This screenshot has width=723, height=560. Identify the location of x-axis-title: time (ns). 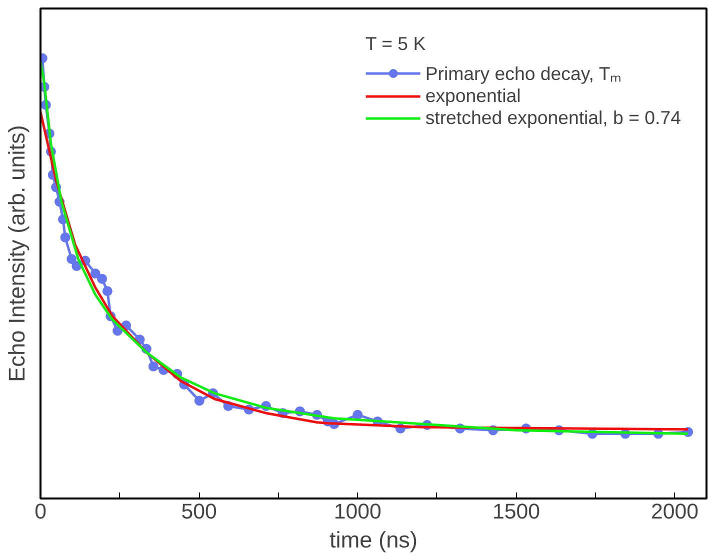
(373, 539).